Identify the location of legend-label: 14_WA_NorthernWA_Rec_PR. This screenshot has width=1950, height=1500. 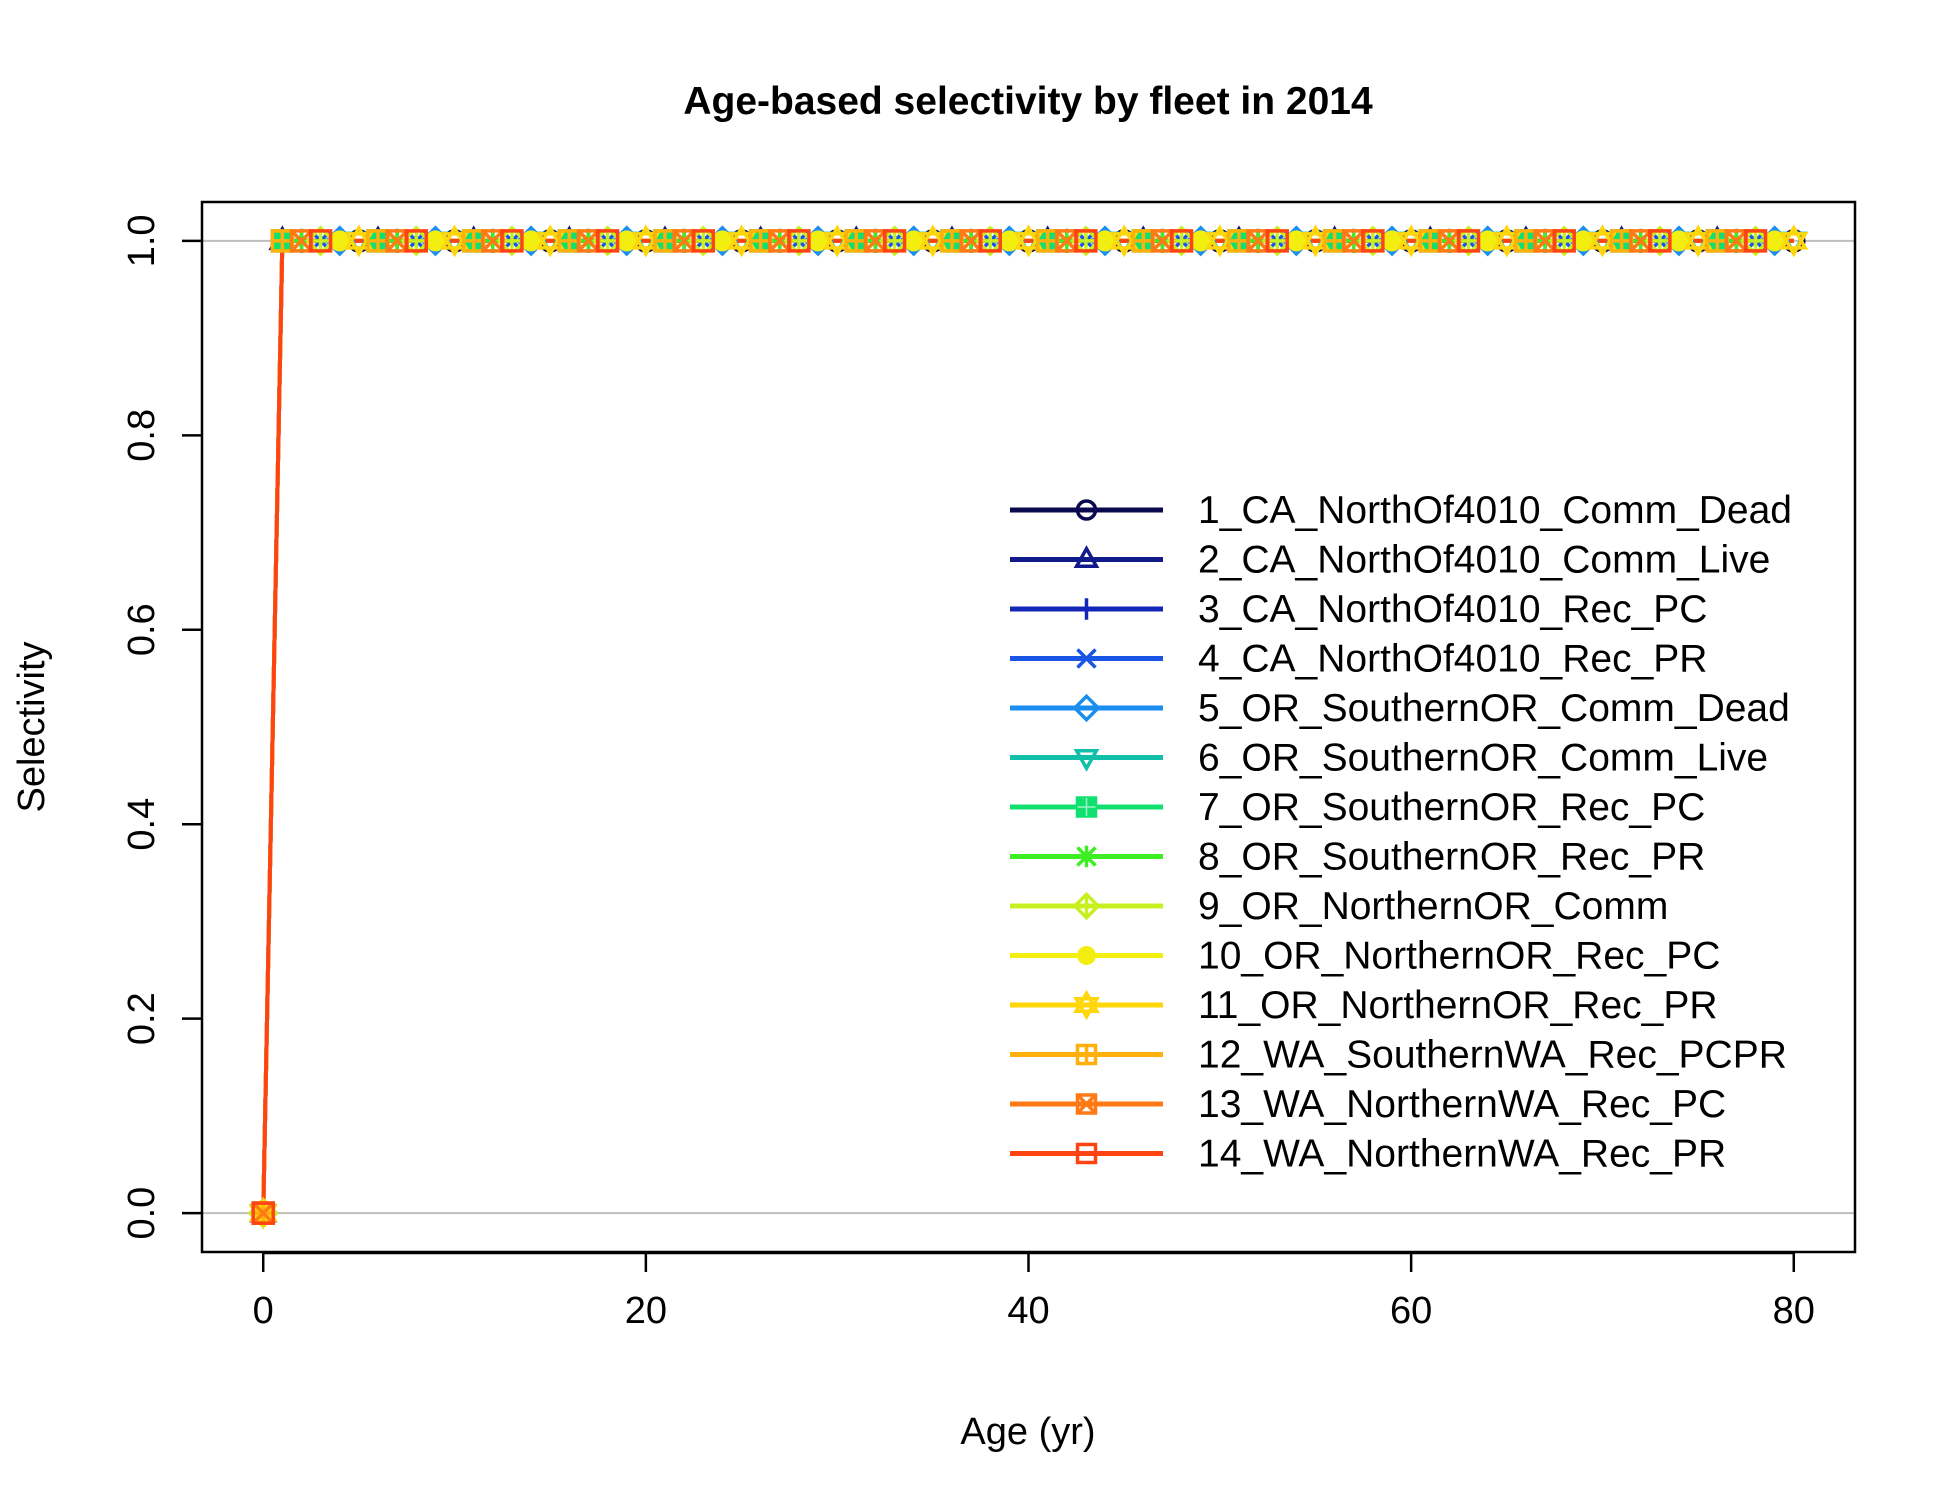
(1462, 1154).